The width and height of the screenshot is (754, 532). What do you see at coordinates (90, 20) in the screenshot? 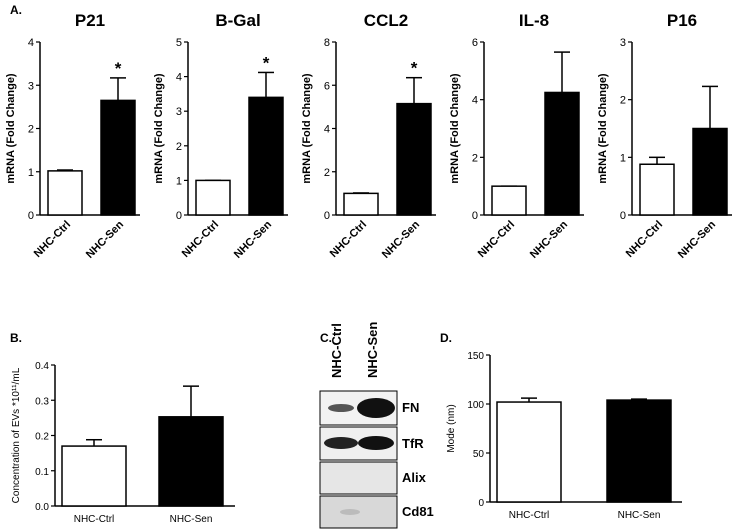
I see `chart-title: P21` at bounding box center [90, 20].